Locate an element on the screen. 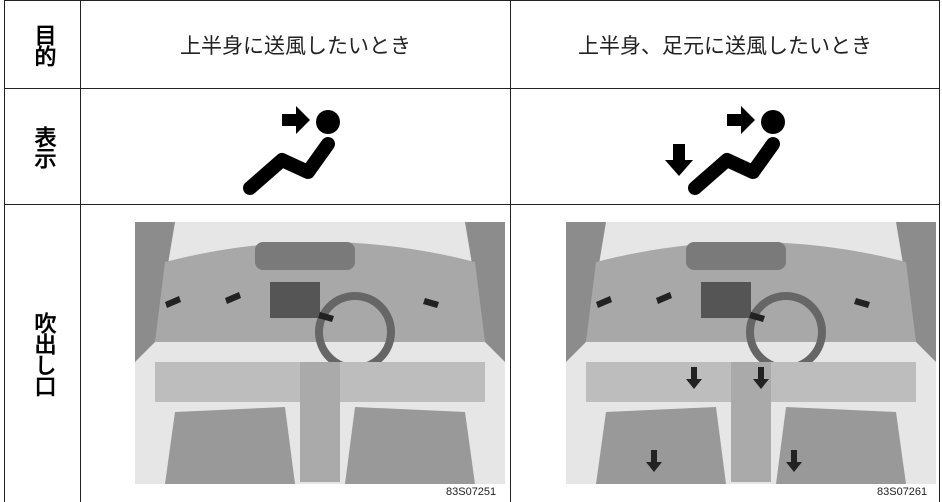 The width and height of the screenshot is (942, 502). row-header: 吹出し口 is located at coordinates (43, 353).